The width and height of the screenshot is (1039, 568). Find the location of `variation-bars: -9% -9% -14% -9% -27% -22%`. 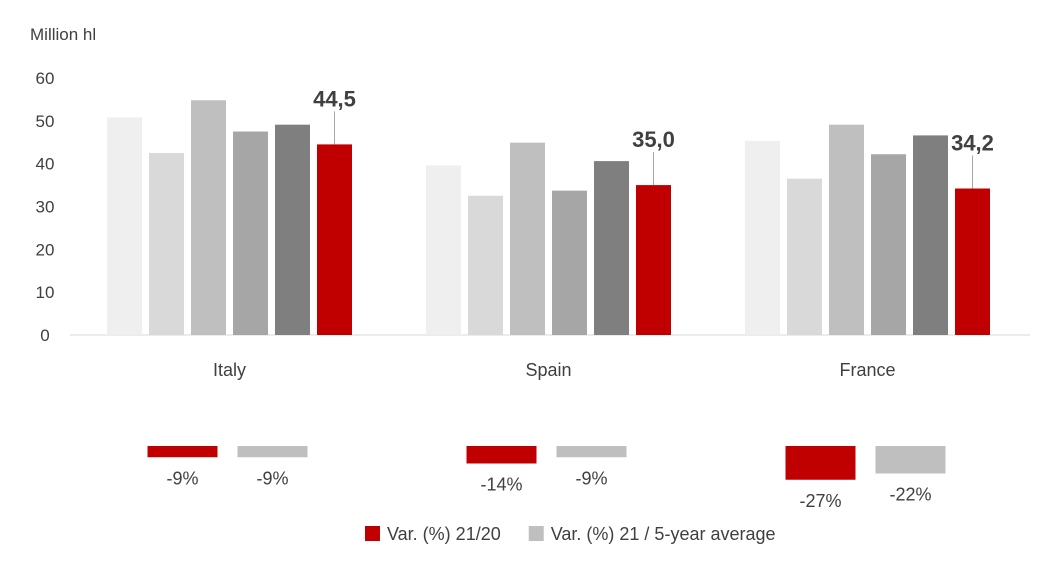

variation-bars: -9% -9% -14% -9% -27% -22% is located at coordinates (546, 478).